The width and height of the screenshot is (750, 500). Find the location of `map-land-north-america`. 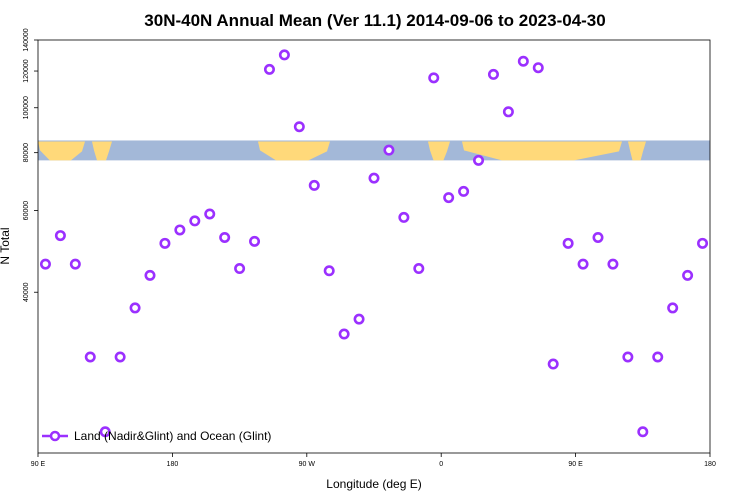

map-land-north-america is located at coordinates (294, 151).